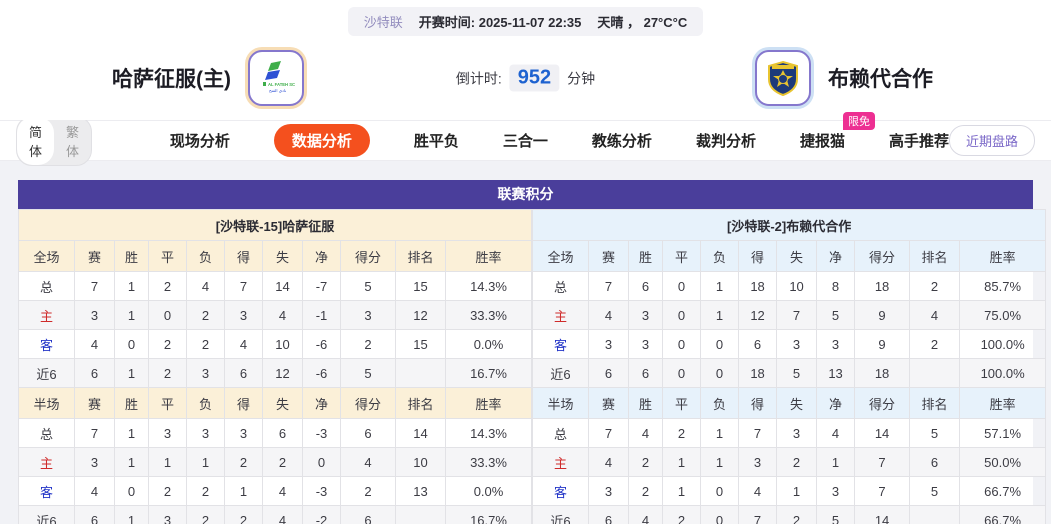 This screenshot has width=1051, height=524. Describe the element at coordinates (321, 491) in the screenshot. I see `stat-cell: -3` at that location.